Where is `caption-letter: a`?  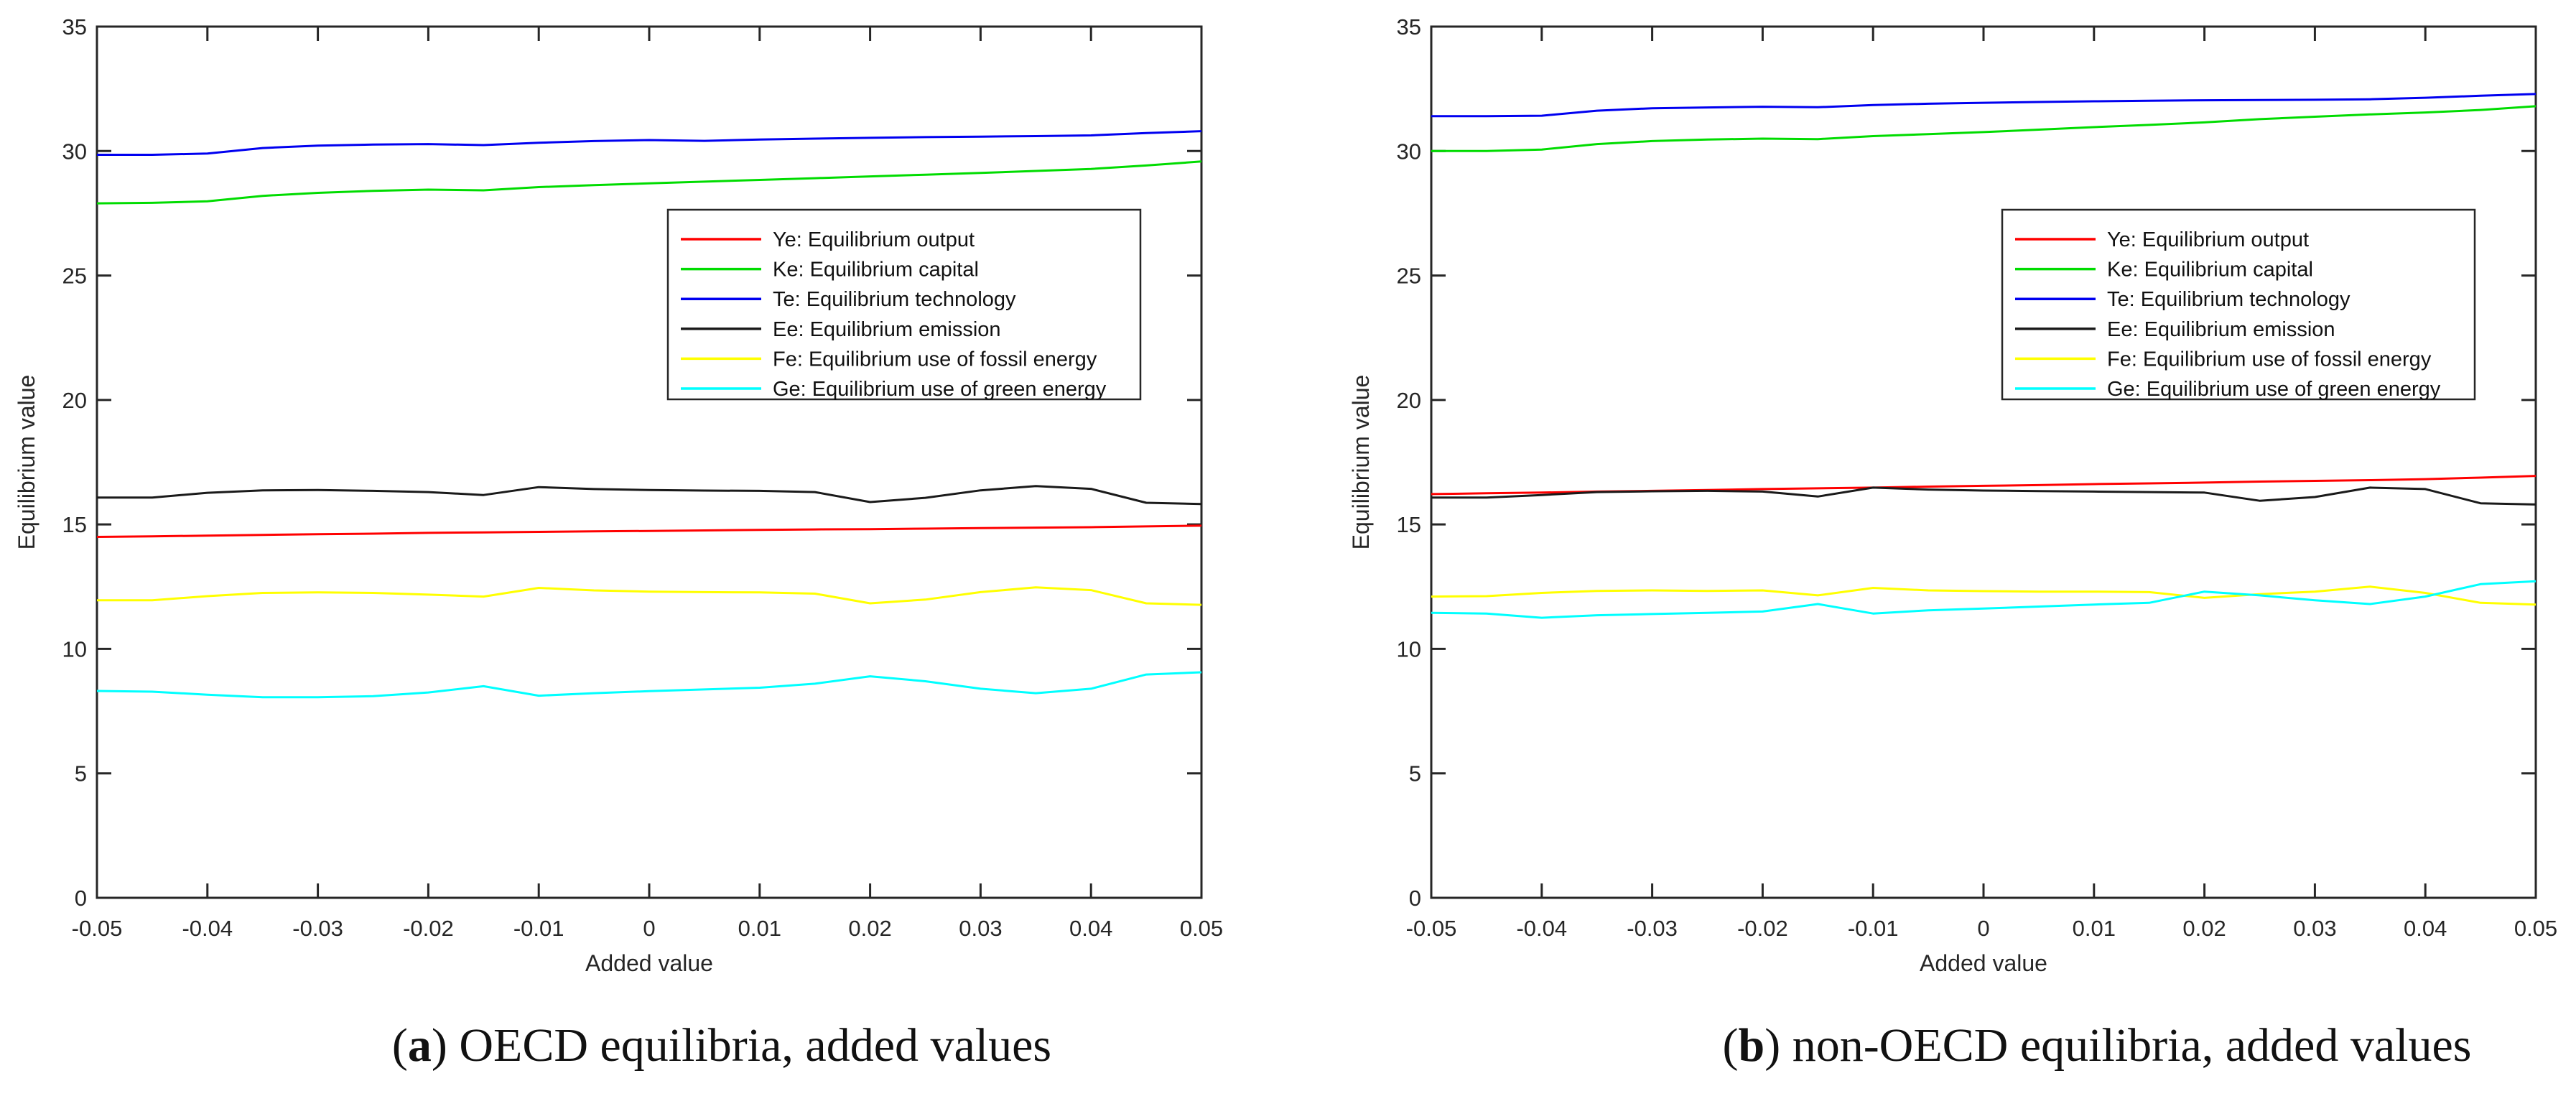 caption-letter: a is located at coordinates (419, 1045).